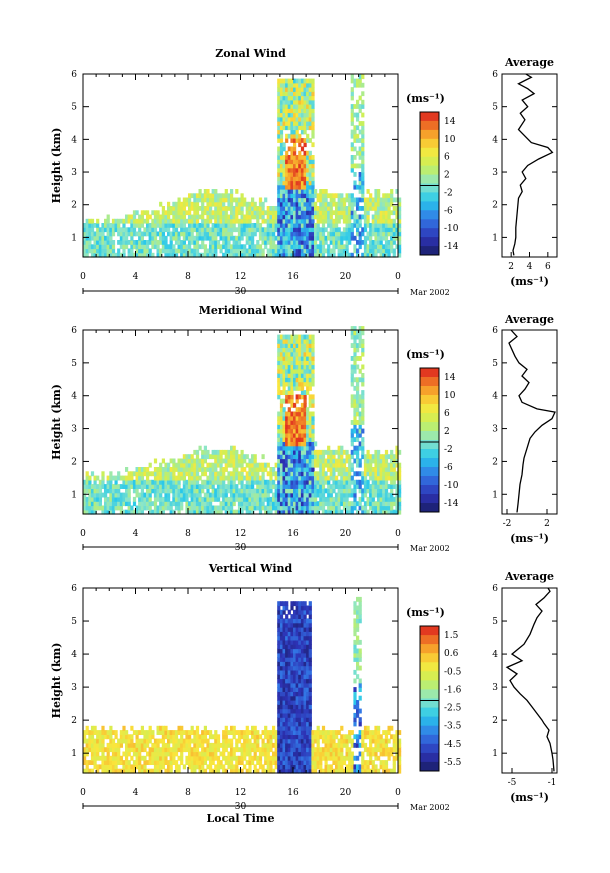  What do you see at coordinates (511, 267) in the screenshot?
I see `profile-x-tick-label: 2` at bounding box center [511, 267].